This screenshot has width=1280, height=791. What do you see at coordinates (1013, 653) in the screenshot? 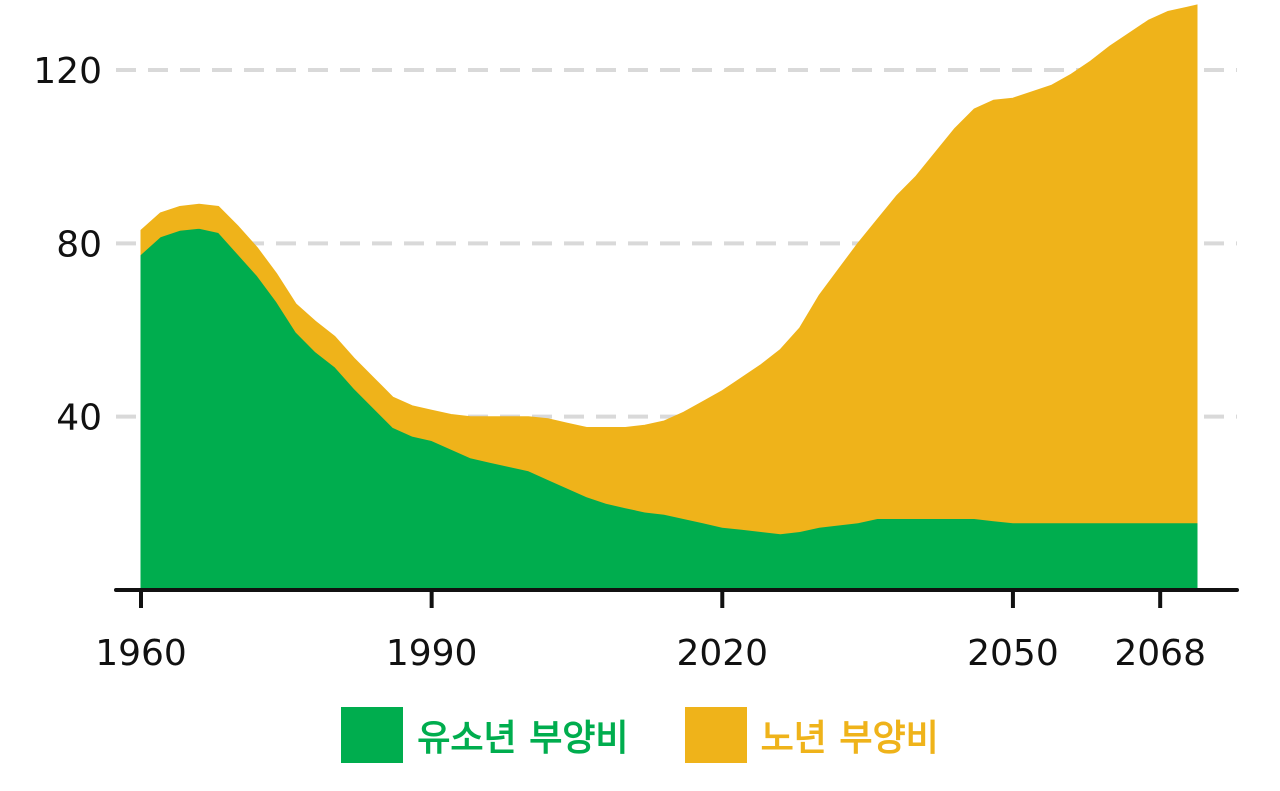
I see `x-tick-label: 2050` at bounding box center [1013, 653].